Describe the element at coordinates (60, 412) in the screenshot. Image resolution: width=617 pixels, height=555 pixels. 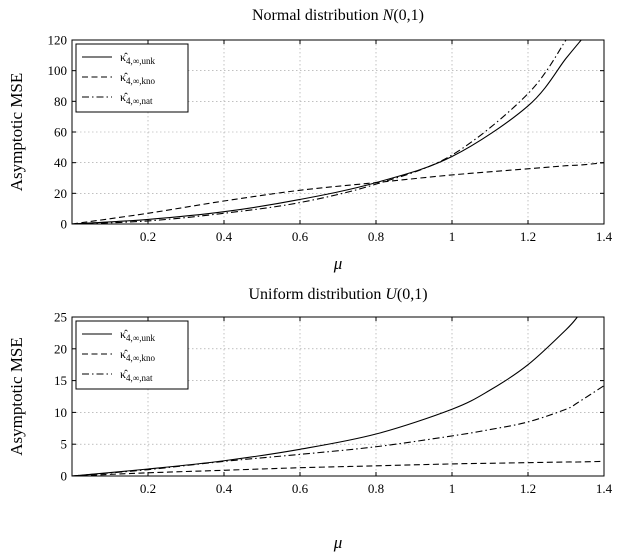
I see `y-tick-label: 10` at that location.